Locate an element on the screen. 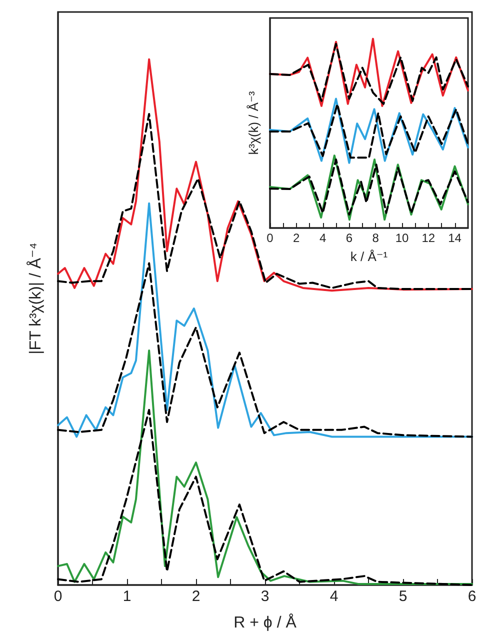 This screenshot has height=644, width=488. x-axis-title: R + ϕ / Å is located at coordinates (265, 623).